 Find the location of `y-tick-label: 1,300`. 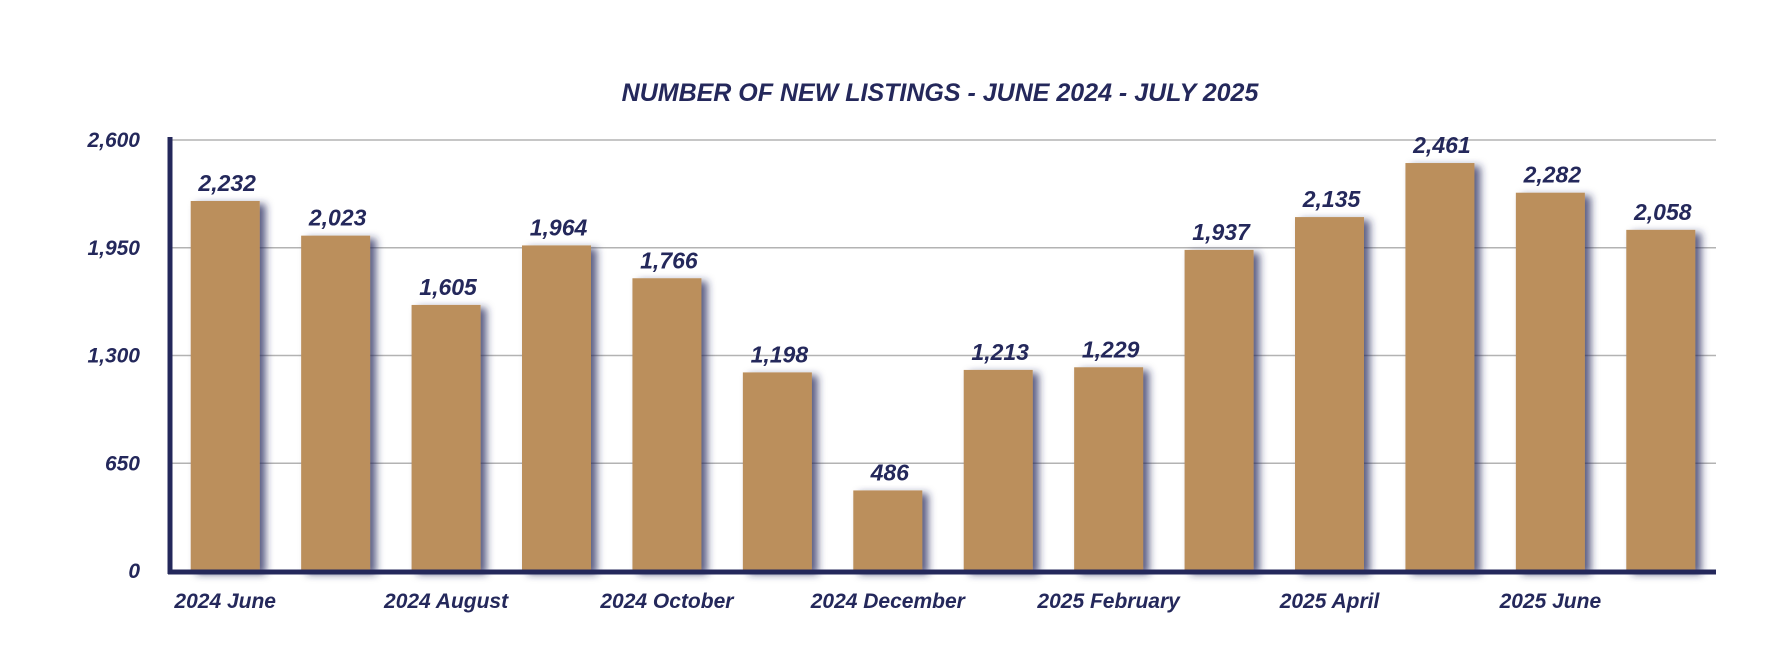

y-tick-label: 1,300 is located at coordinates (113, 356).